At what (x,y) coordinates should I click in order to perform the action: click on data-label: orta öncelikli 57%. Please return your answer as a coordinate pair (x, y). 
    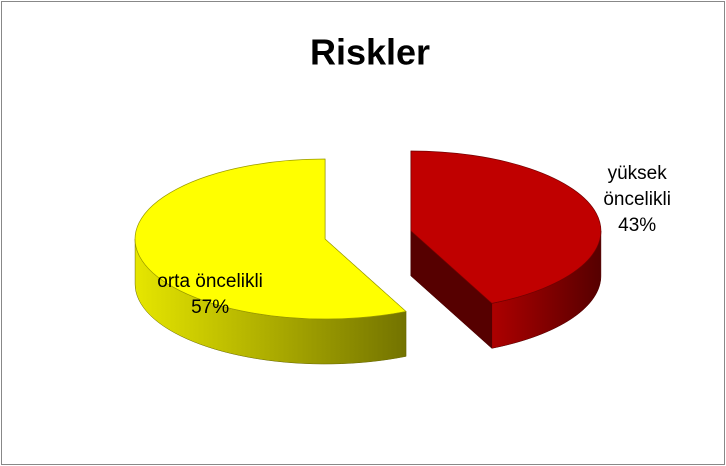
    Looking at the image, I should click on (210, 295).